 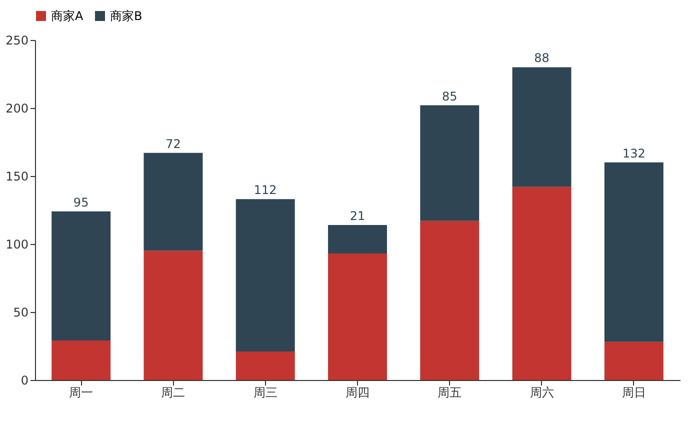 What do you see at coordinates (358, 393) in the screenshot?
I see `x-tick-label: 周四` at bounding box center [358, 393].